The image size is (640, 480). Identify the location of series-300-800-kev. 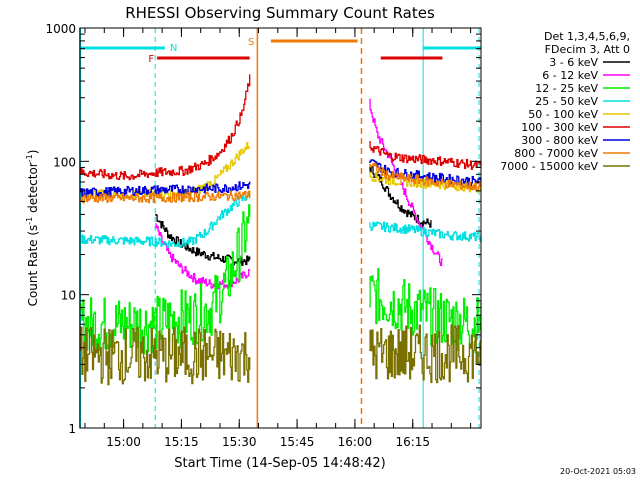
(281, 178).